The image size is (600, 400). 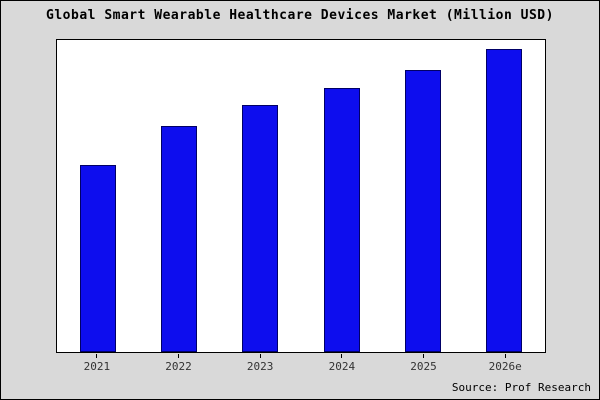 I want to click on x-tick-label: 2026e, so click(x=505, y=366).